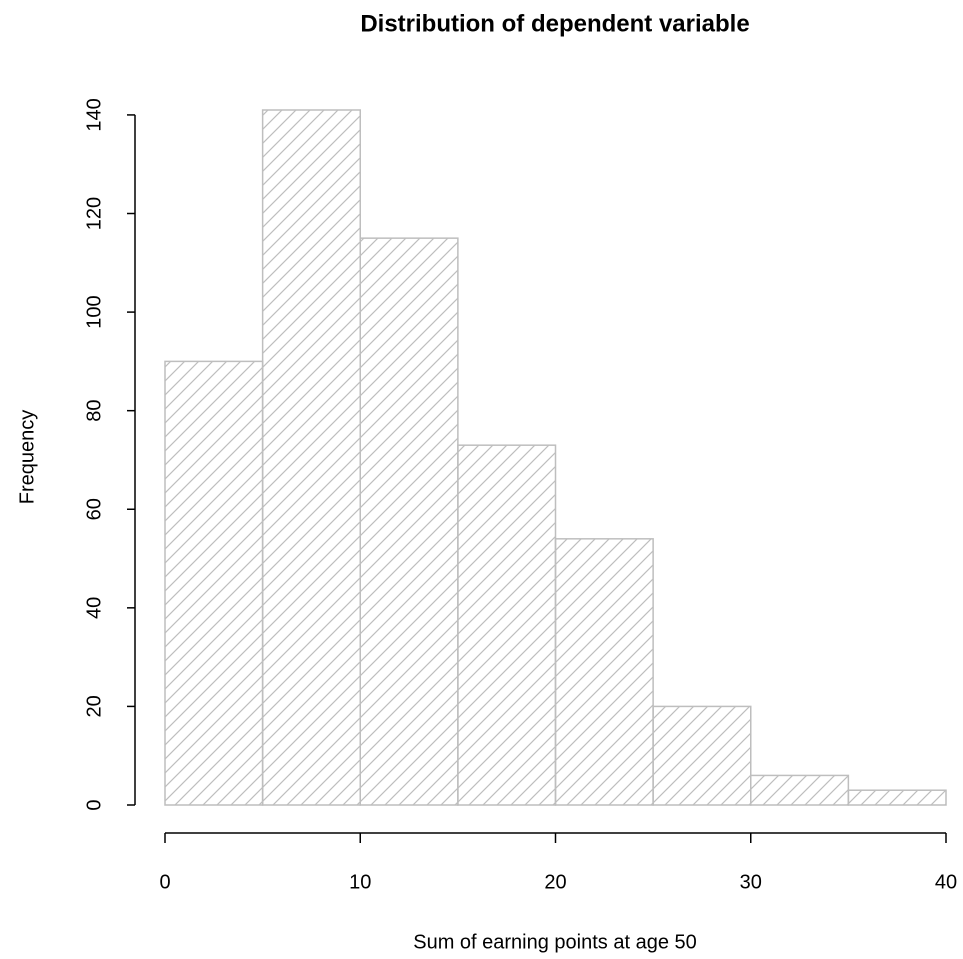  Describe the element at coordinates (94, 608) in the screenshot. I see `y-tick-label: 40` at that location.